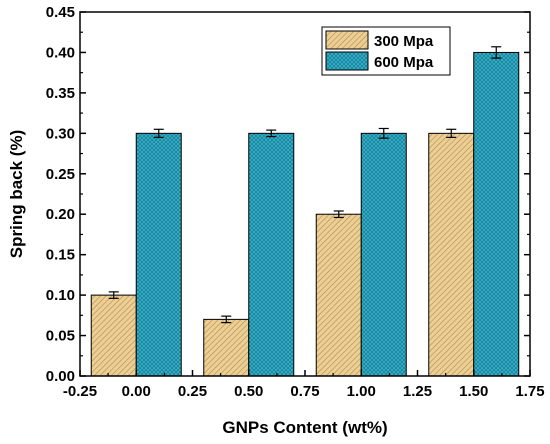 The width and height of the screenshot is (550, 444). What do you see at coordinates (473, 391) in the screenshot?
I see `x-tick-label: 1.50` at bounding box center [473, 391].